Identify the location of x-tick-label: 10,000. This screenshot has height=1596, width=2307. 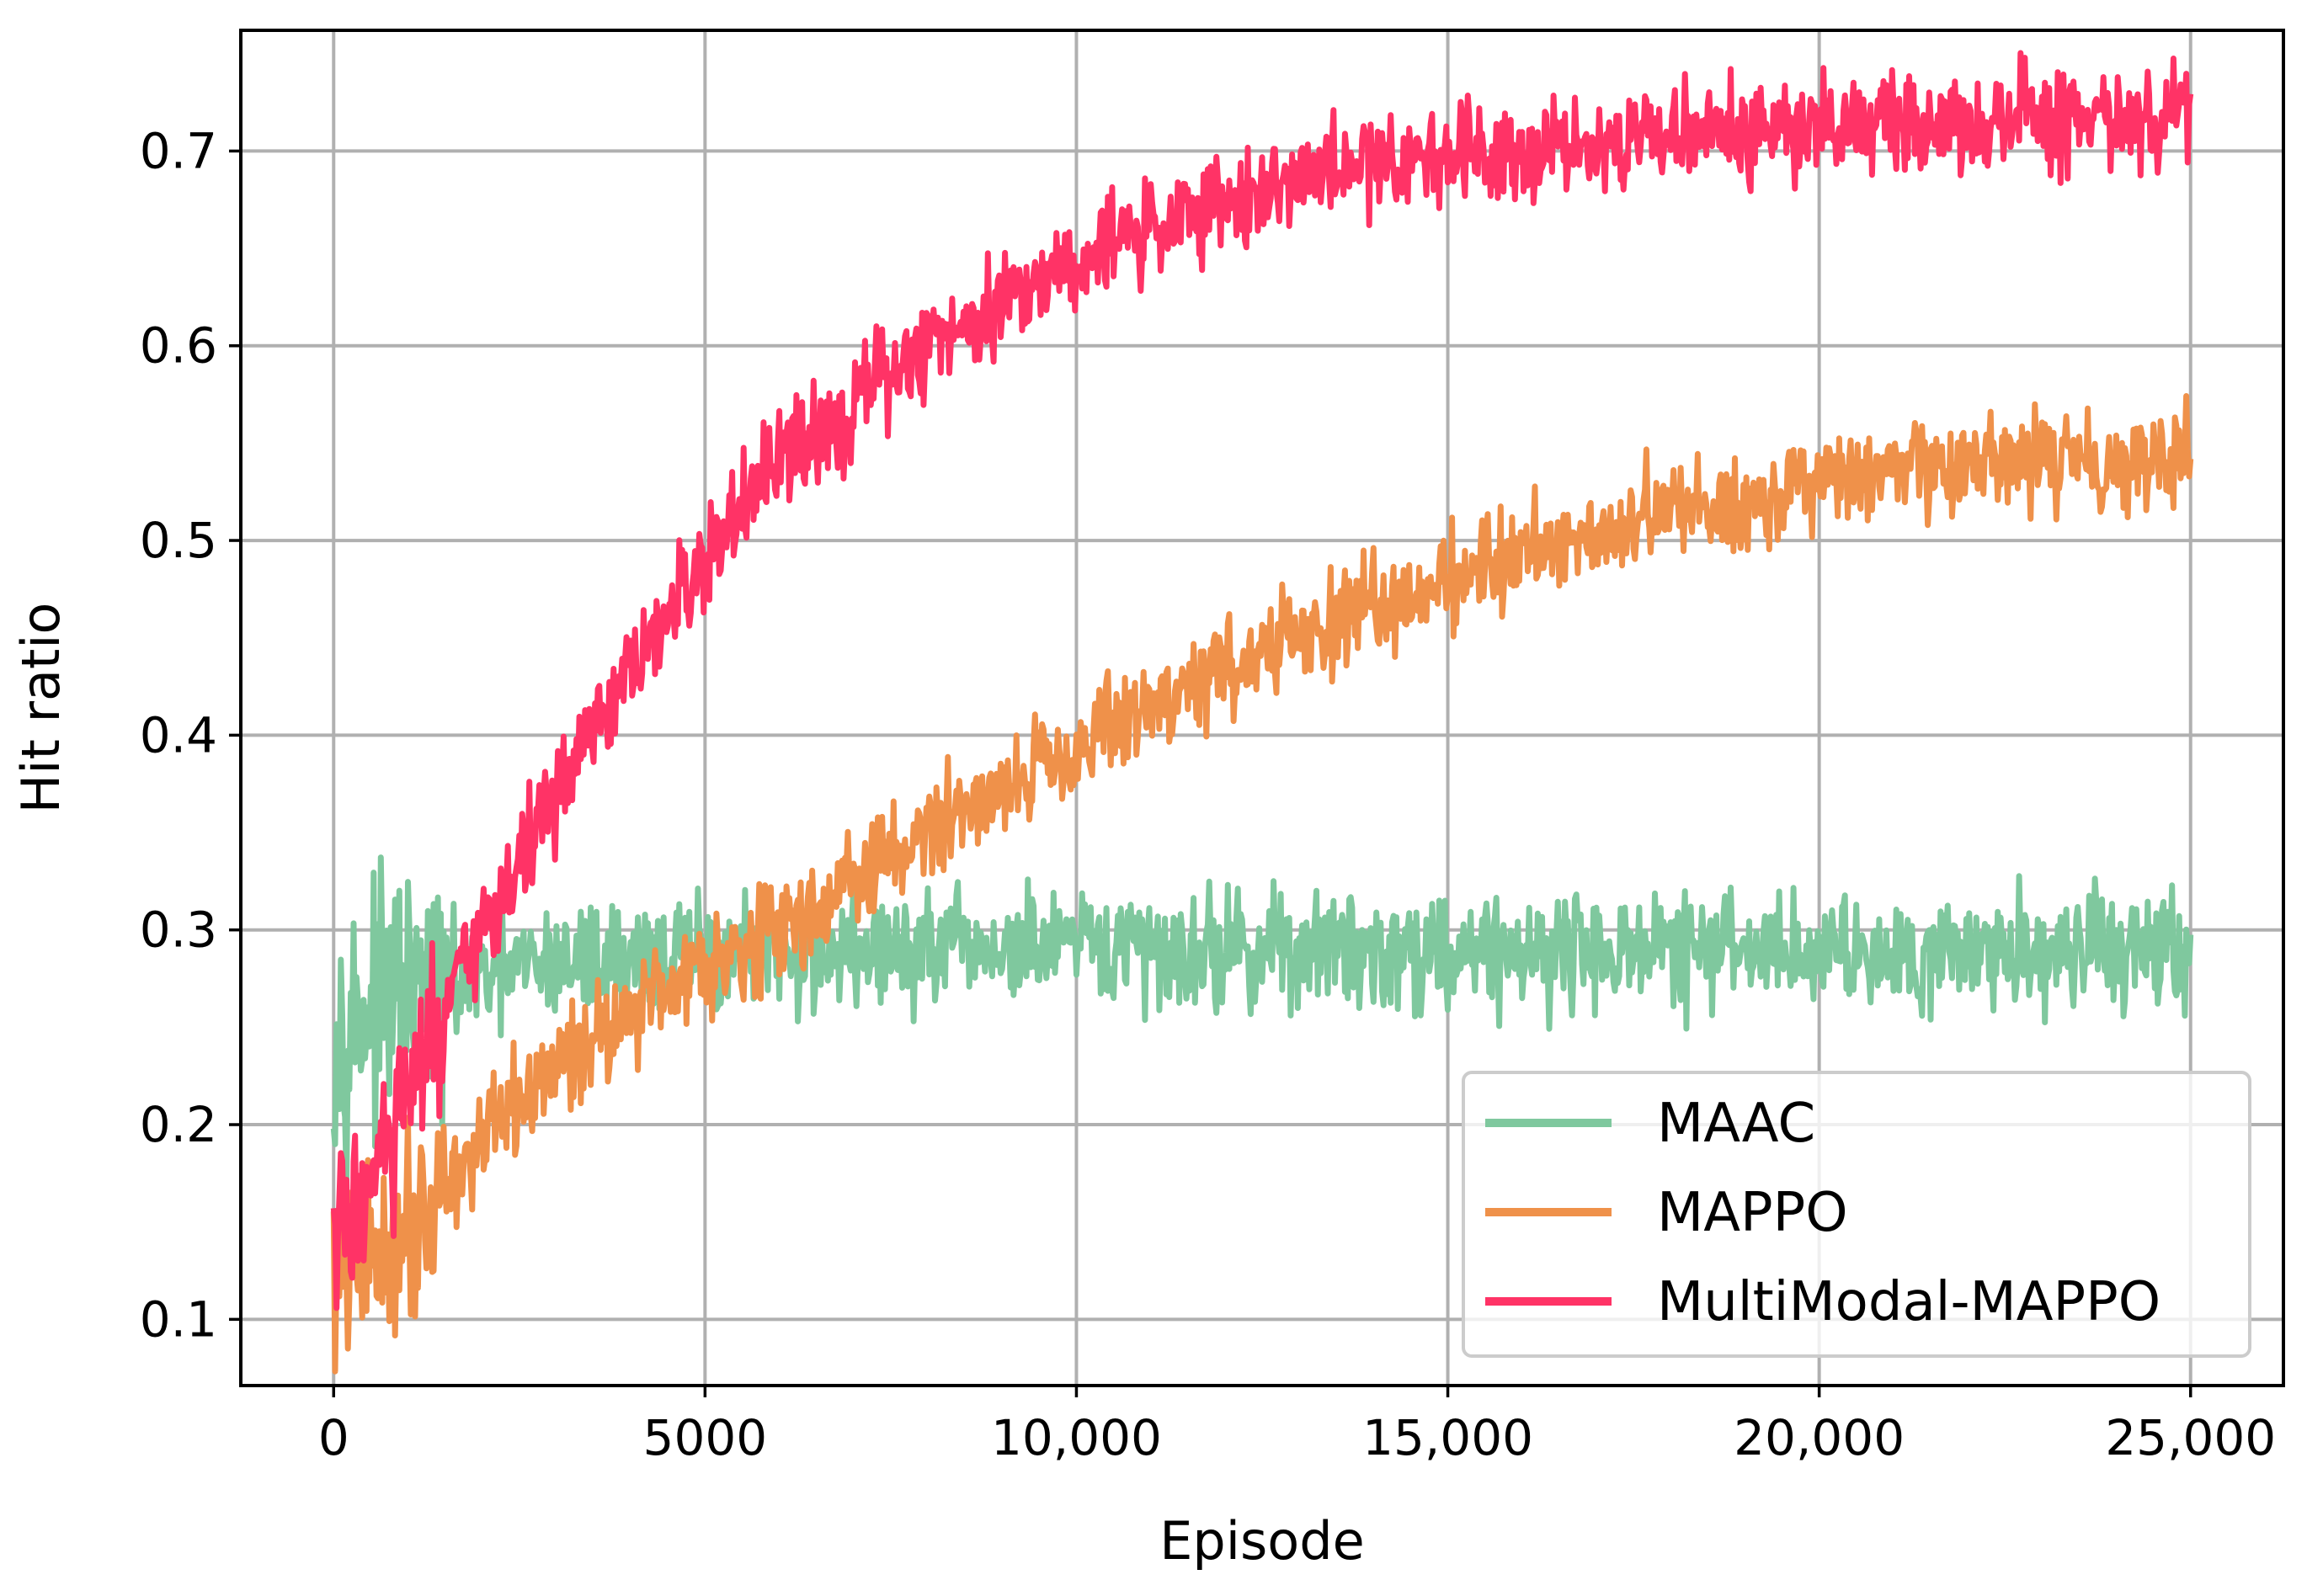
(1076, 1438).